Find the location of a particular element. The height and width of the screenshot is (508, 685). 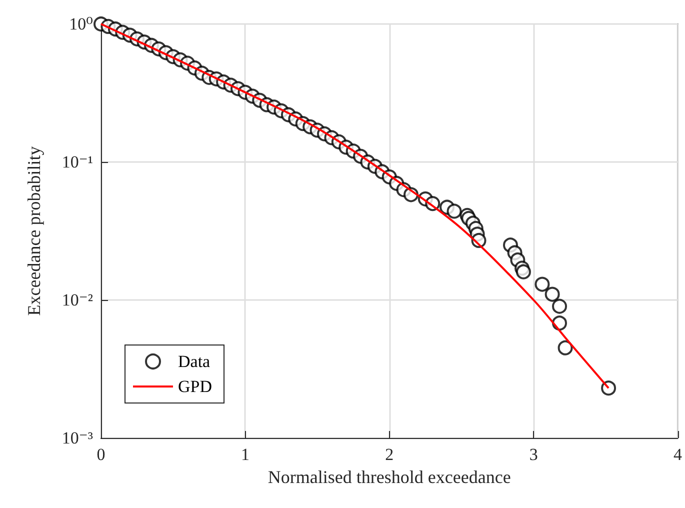

x-axis-title: Normalised threshold exceedance is located at coordinates (389, 477).